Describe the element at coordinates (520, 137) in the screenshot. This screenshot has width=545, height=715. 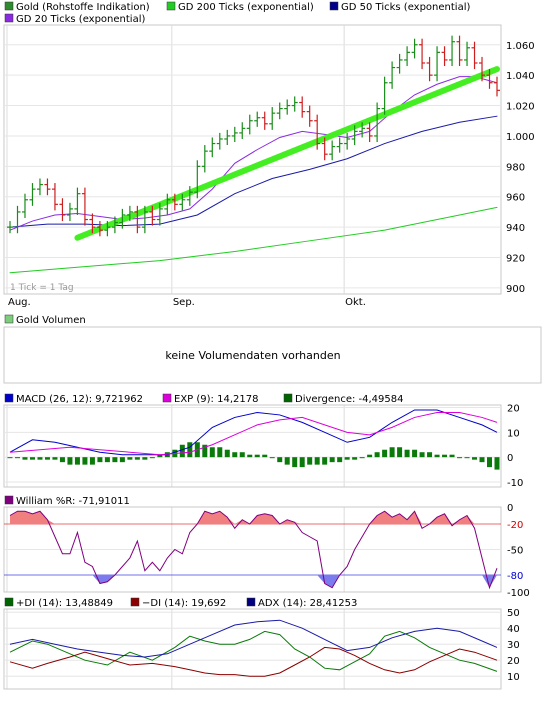
I see `main-y-tick-1000: 1.000` at that location.